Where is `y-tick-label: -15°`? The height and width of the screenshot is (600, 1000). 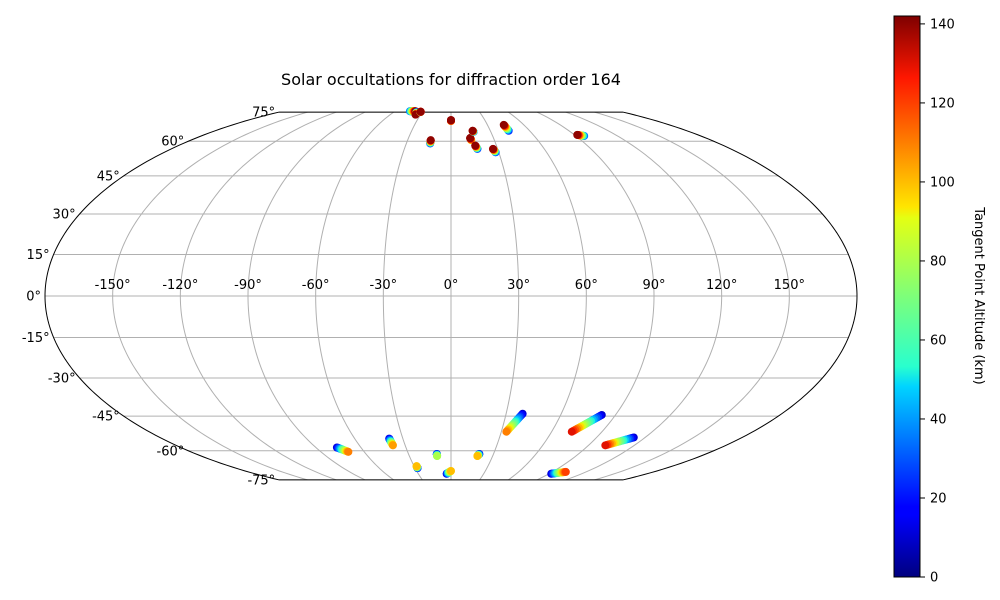
y-tick-label: -15° is located at coordinates (36, 338).